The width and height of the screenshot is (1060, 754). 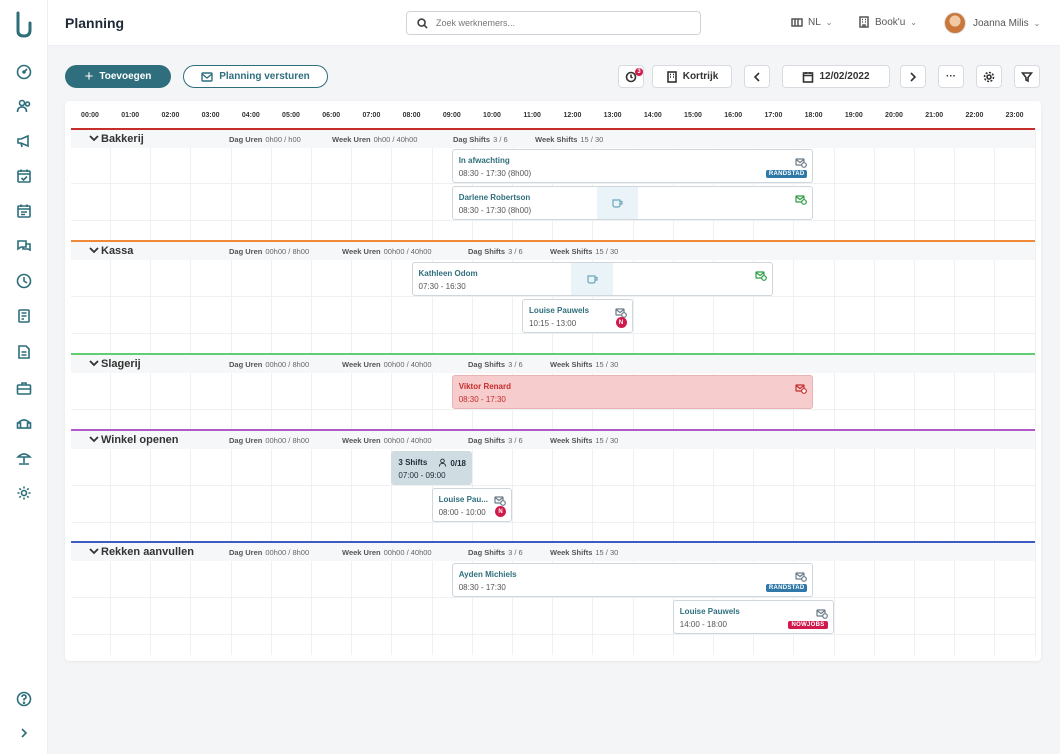 What do you see at coordinates (24, 388) in the screenshot?
I see `briefcase-icon` at bounding box center [24, 388].